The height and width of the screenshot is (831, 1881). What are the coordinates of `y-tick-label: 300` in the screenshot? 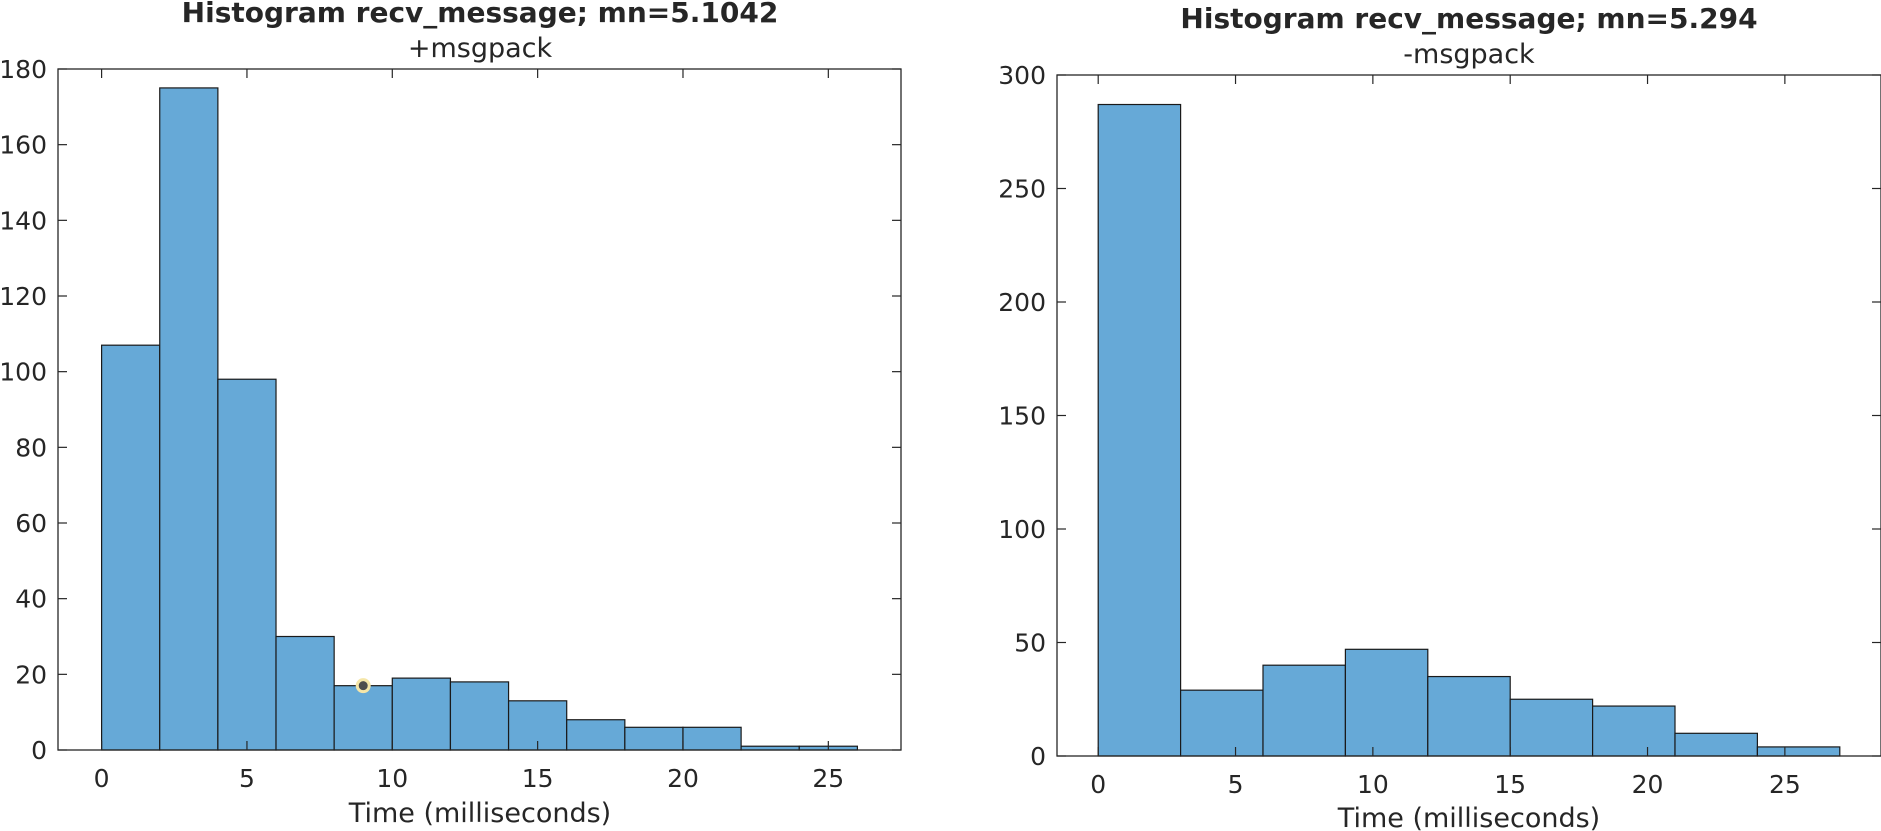 It's located at (1022, 75).